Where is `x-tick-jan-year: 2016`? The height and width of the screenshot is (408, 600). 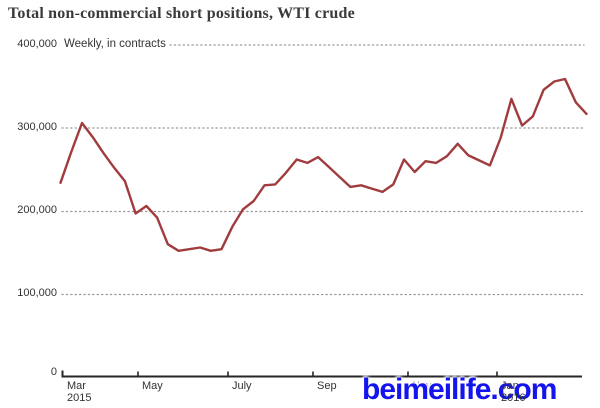 x-tick-jan-year: 2016 is located at coordinates (513, 398).